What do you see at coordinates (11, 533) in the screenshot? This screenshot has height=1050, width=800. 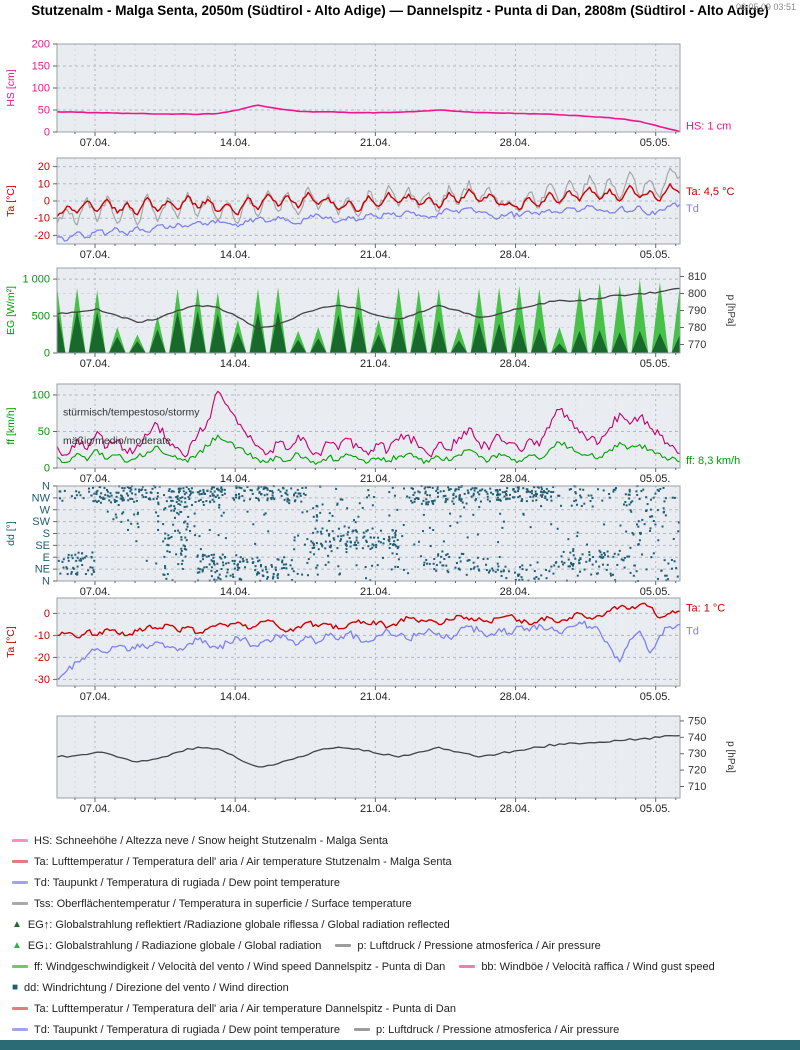 I see `left-axis-title: dd [°]` at bounding box center [11, 533].